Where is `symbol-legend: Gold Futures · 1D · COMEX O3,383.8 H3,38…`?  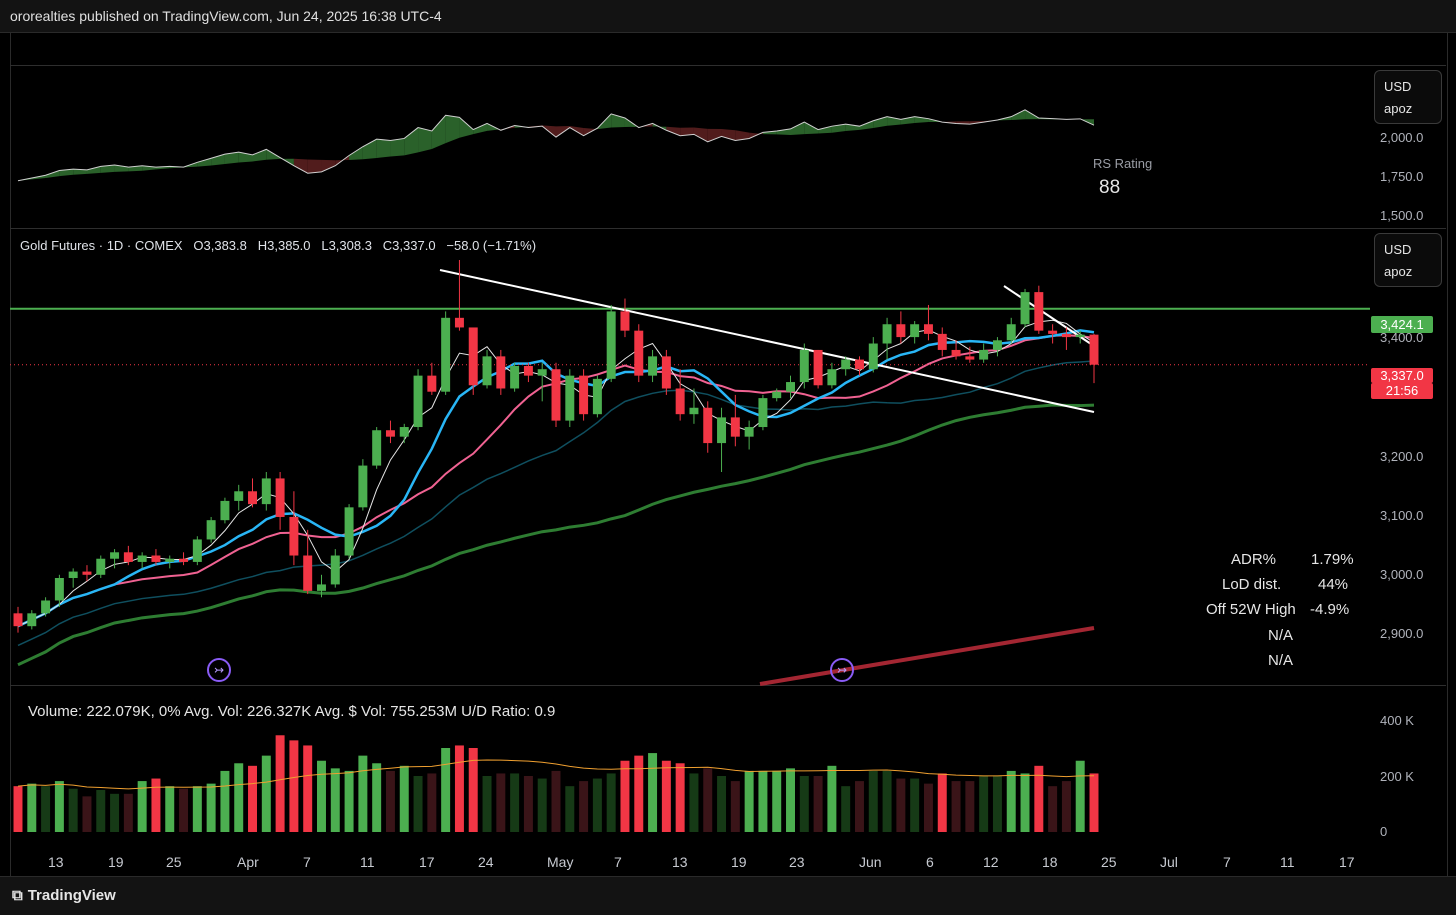
symbol-legend: Gold Futures · 1D · COMEX O3,383.8 H3,38… is located at coordinates (278, 245).